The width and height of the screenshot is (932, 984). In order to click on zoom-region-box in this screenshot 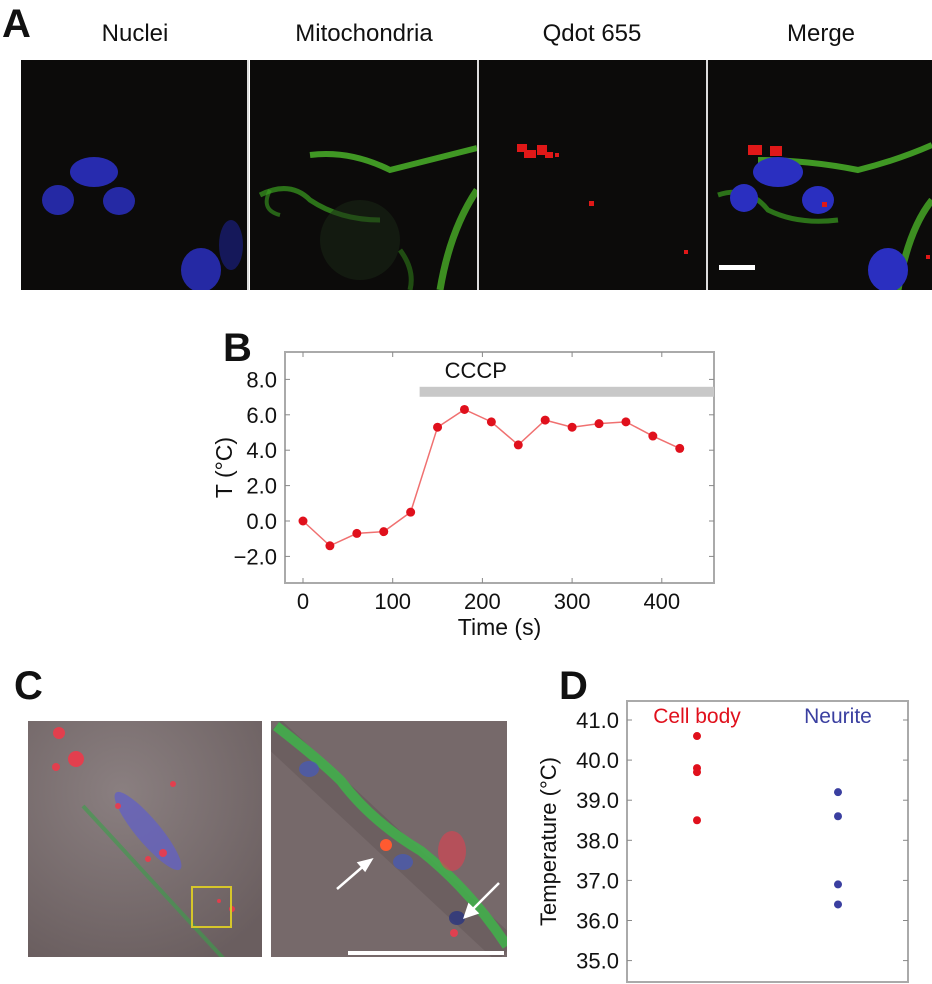, I will do `click(211, 907)`.